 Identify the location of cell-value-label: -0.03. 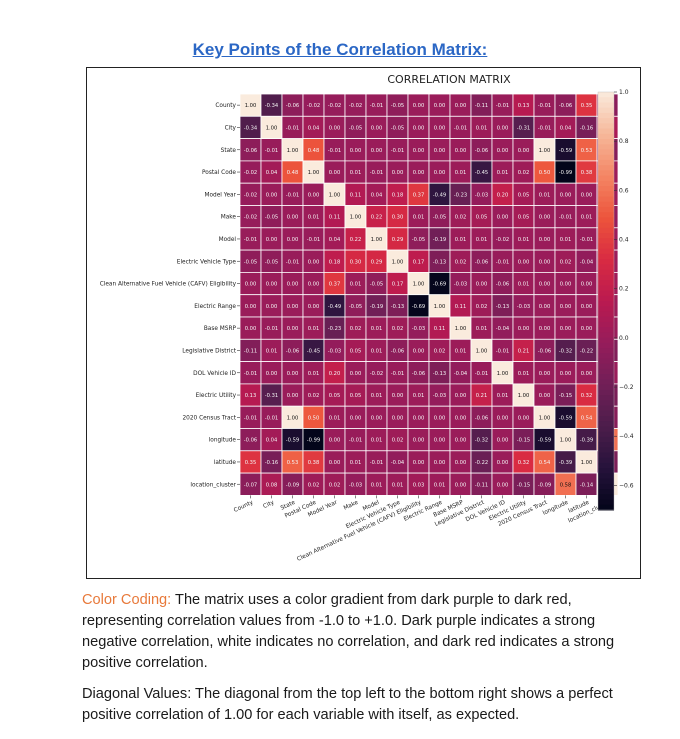
(439, 396).